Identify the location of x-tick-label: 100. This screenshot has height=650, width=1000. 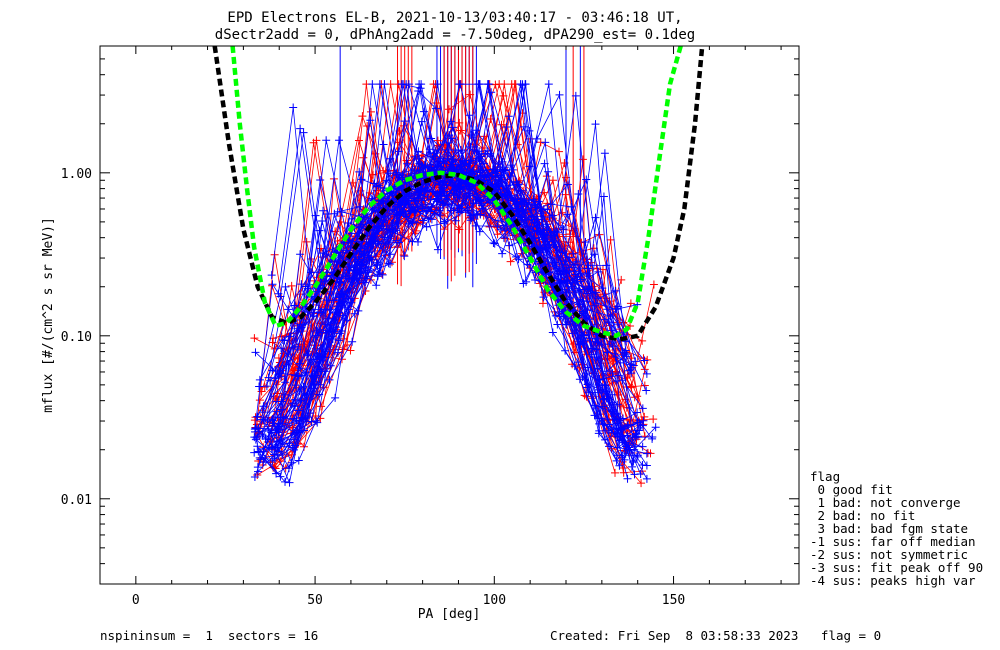
(494, 600).